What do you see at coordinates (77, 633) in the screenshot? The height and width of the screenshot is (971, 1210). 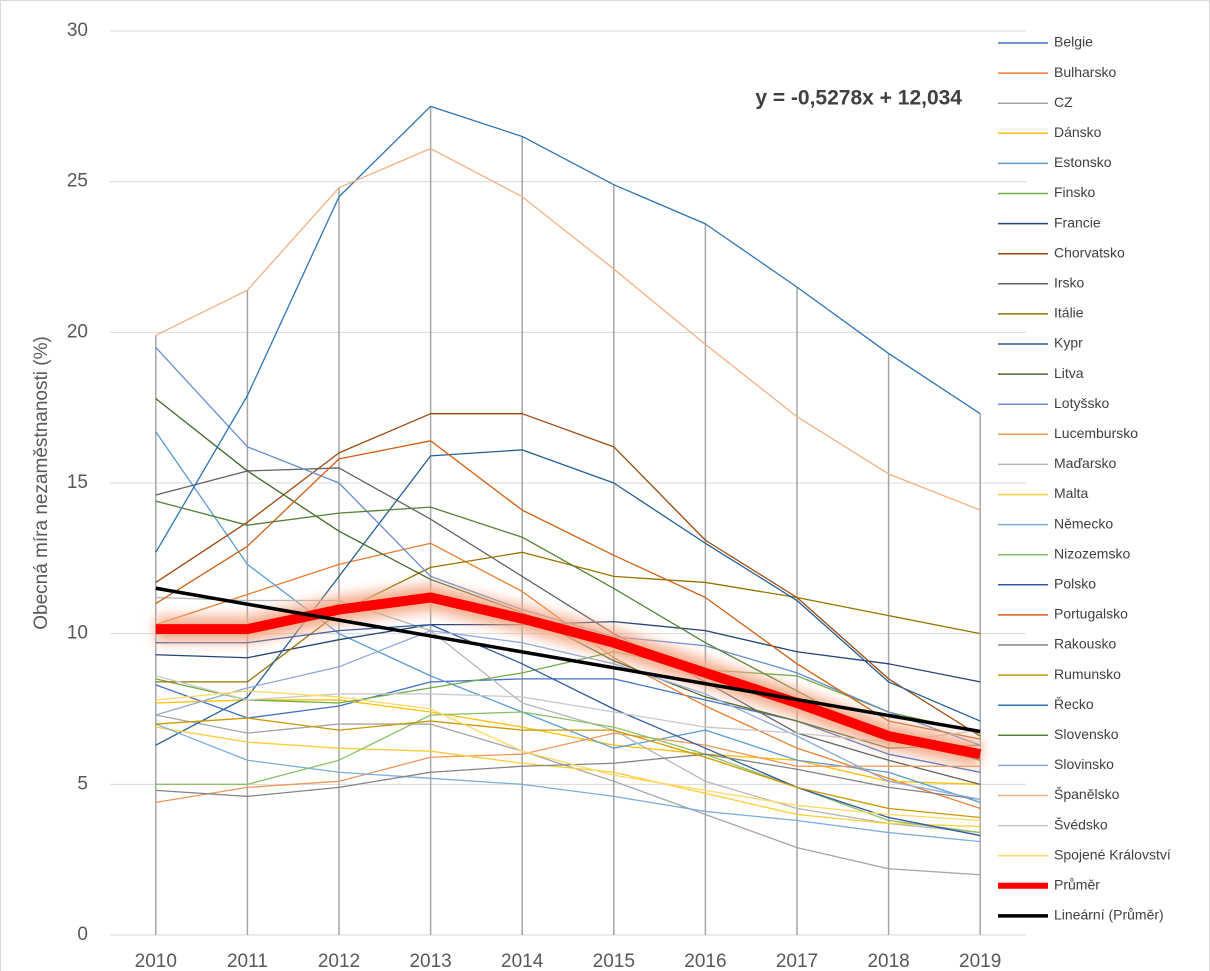 I see `y-tick-label: 10` at bounding box center [77, 633].